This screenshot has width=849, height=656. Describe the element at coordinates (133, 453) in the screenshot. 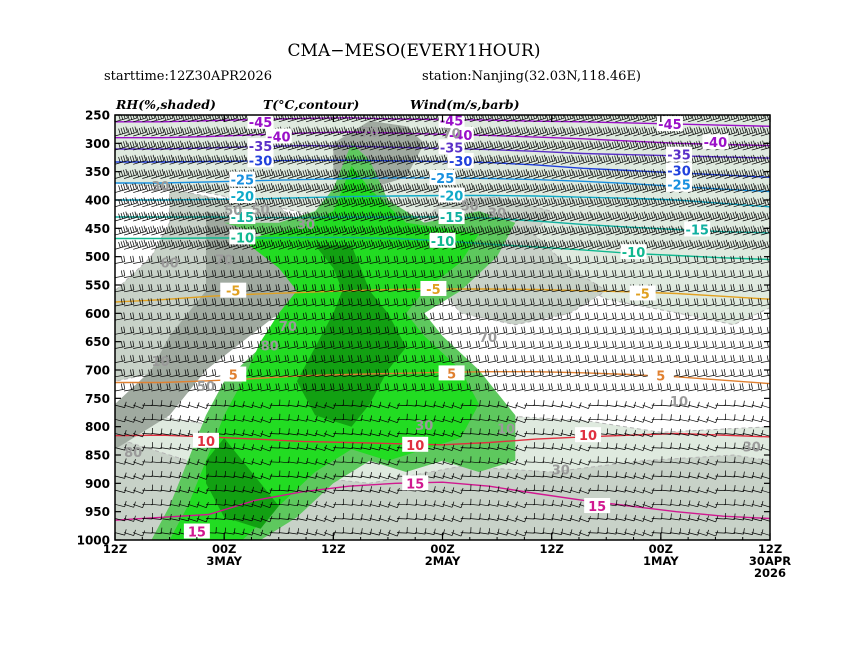

I see `rh-label: 80` at that location.